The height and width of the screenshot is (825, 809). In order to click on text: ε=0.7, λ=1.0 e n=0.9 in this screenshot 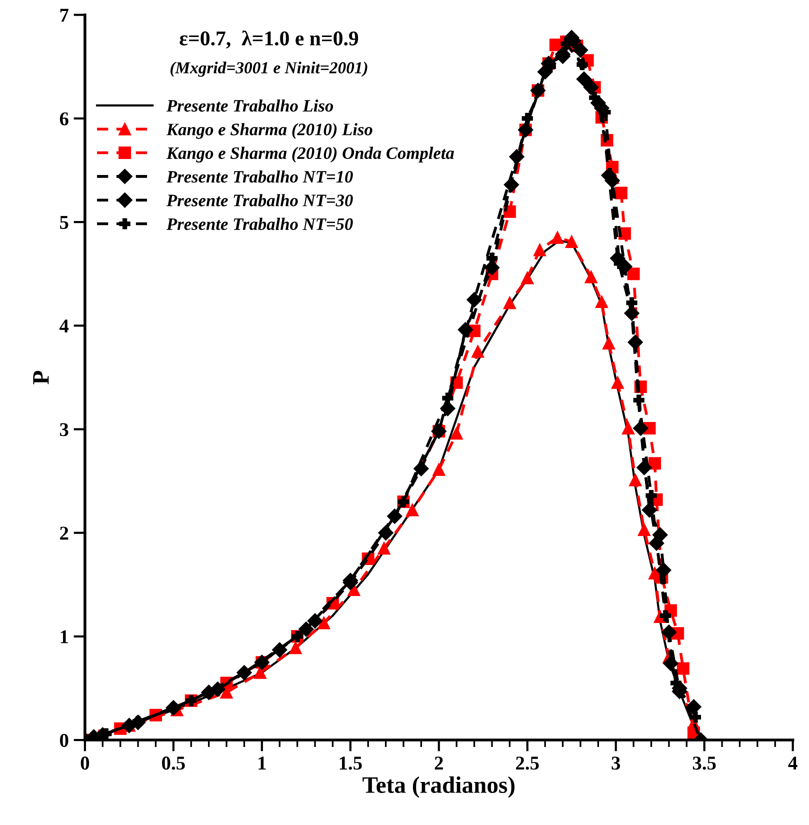, I will do `click(269, 39)`.